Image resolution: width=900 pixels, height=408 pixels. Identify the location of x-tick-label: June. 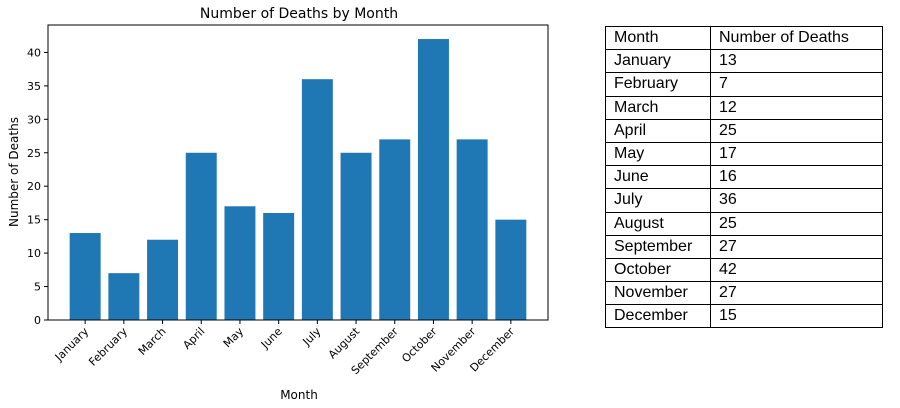
(271, 338).